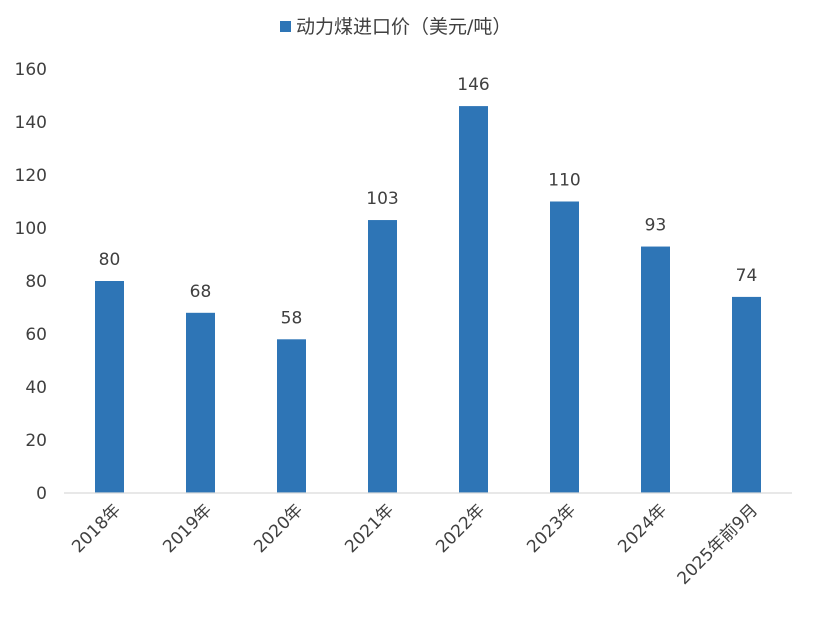 The width and height of the screenshot is (816, 624). I want to click on x-tick-label: 2024年, so click(642, 528).